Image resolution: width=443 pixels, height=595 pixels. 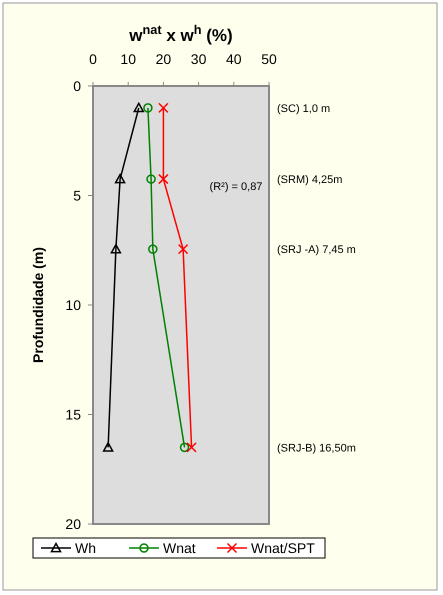 I want to click on x-tick-label: 0, so click(x=93, y=59).